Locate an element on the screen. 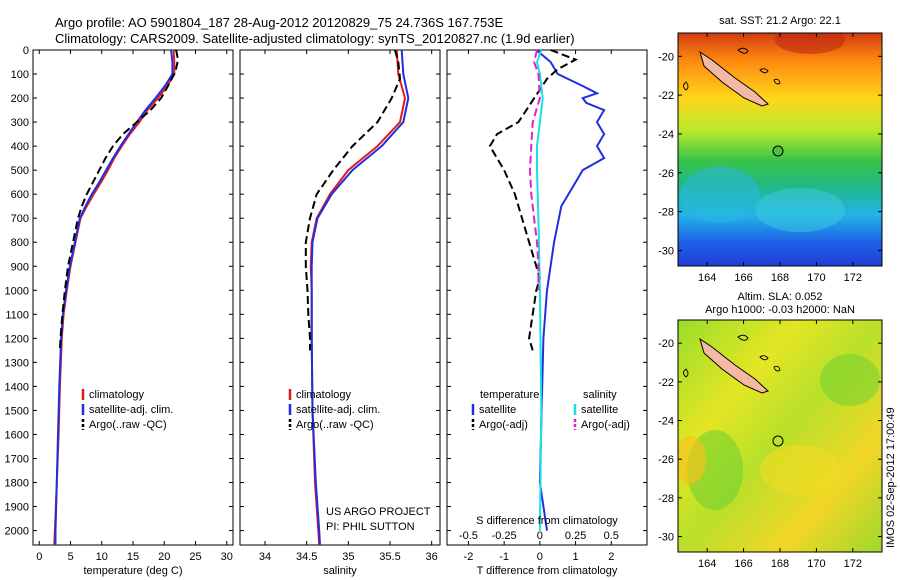  x-axis-label: temperature (deg C) is located at coordinates (132, 571).